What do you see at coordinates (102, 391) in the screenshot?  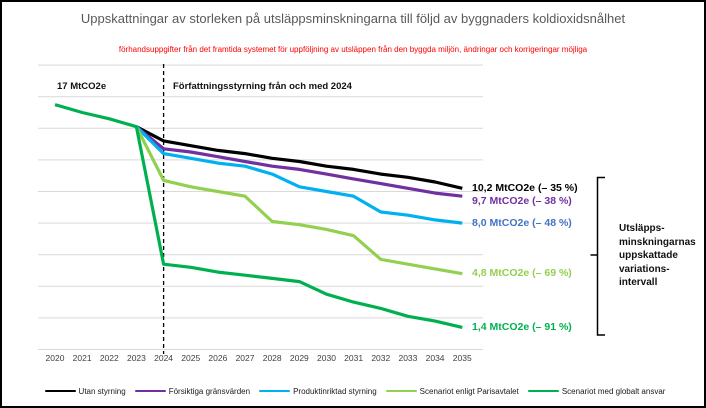 I see `legend-label: Utan styrning` at bounding box center [102, 391].